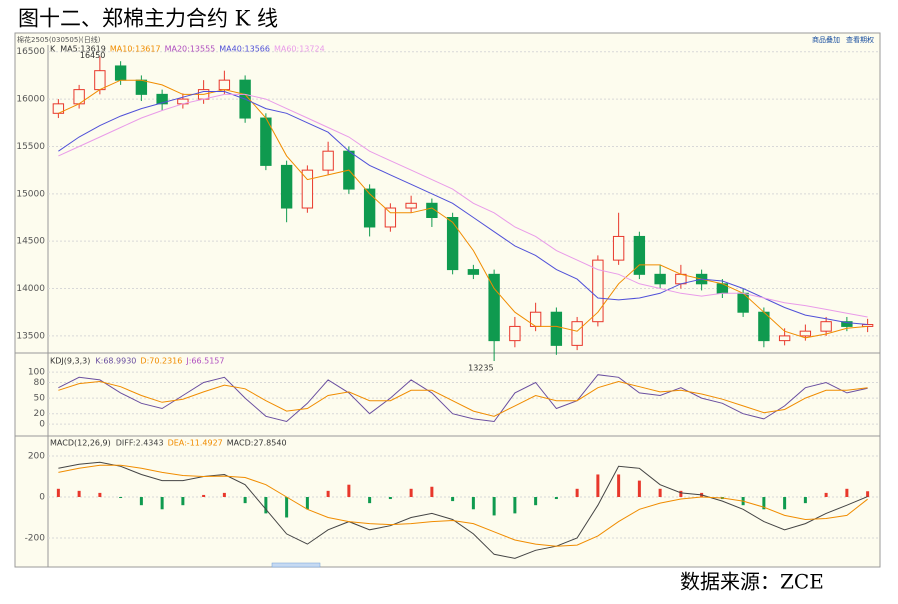  I want to click on y-tick-label: 100, so click(36, 373).